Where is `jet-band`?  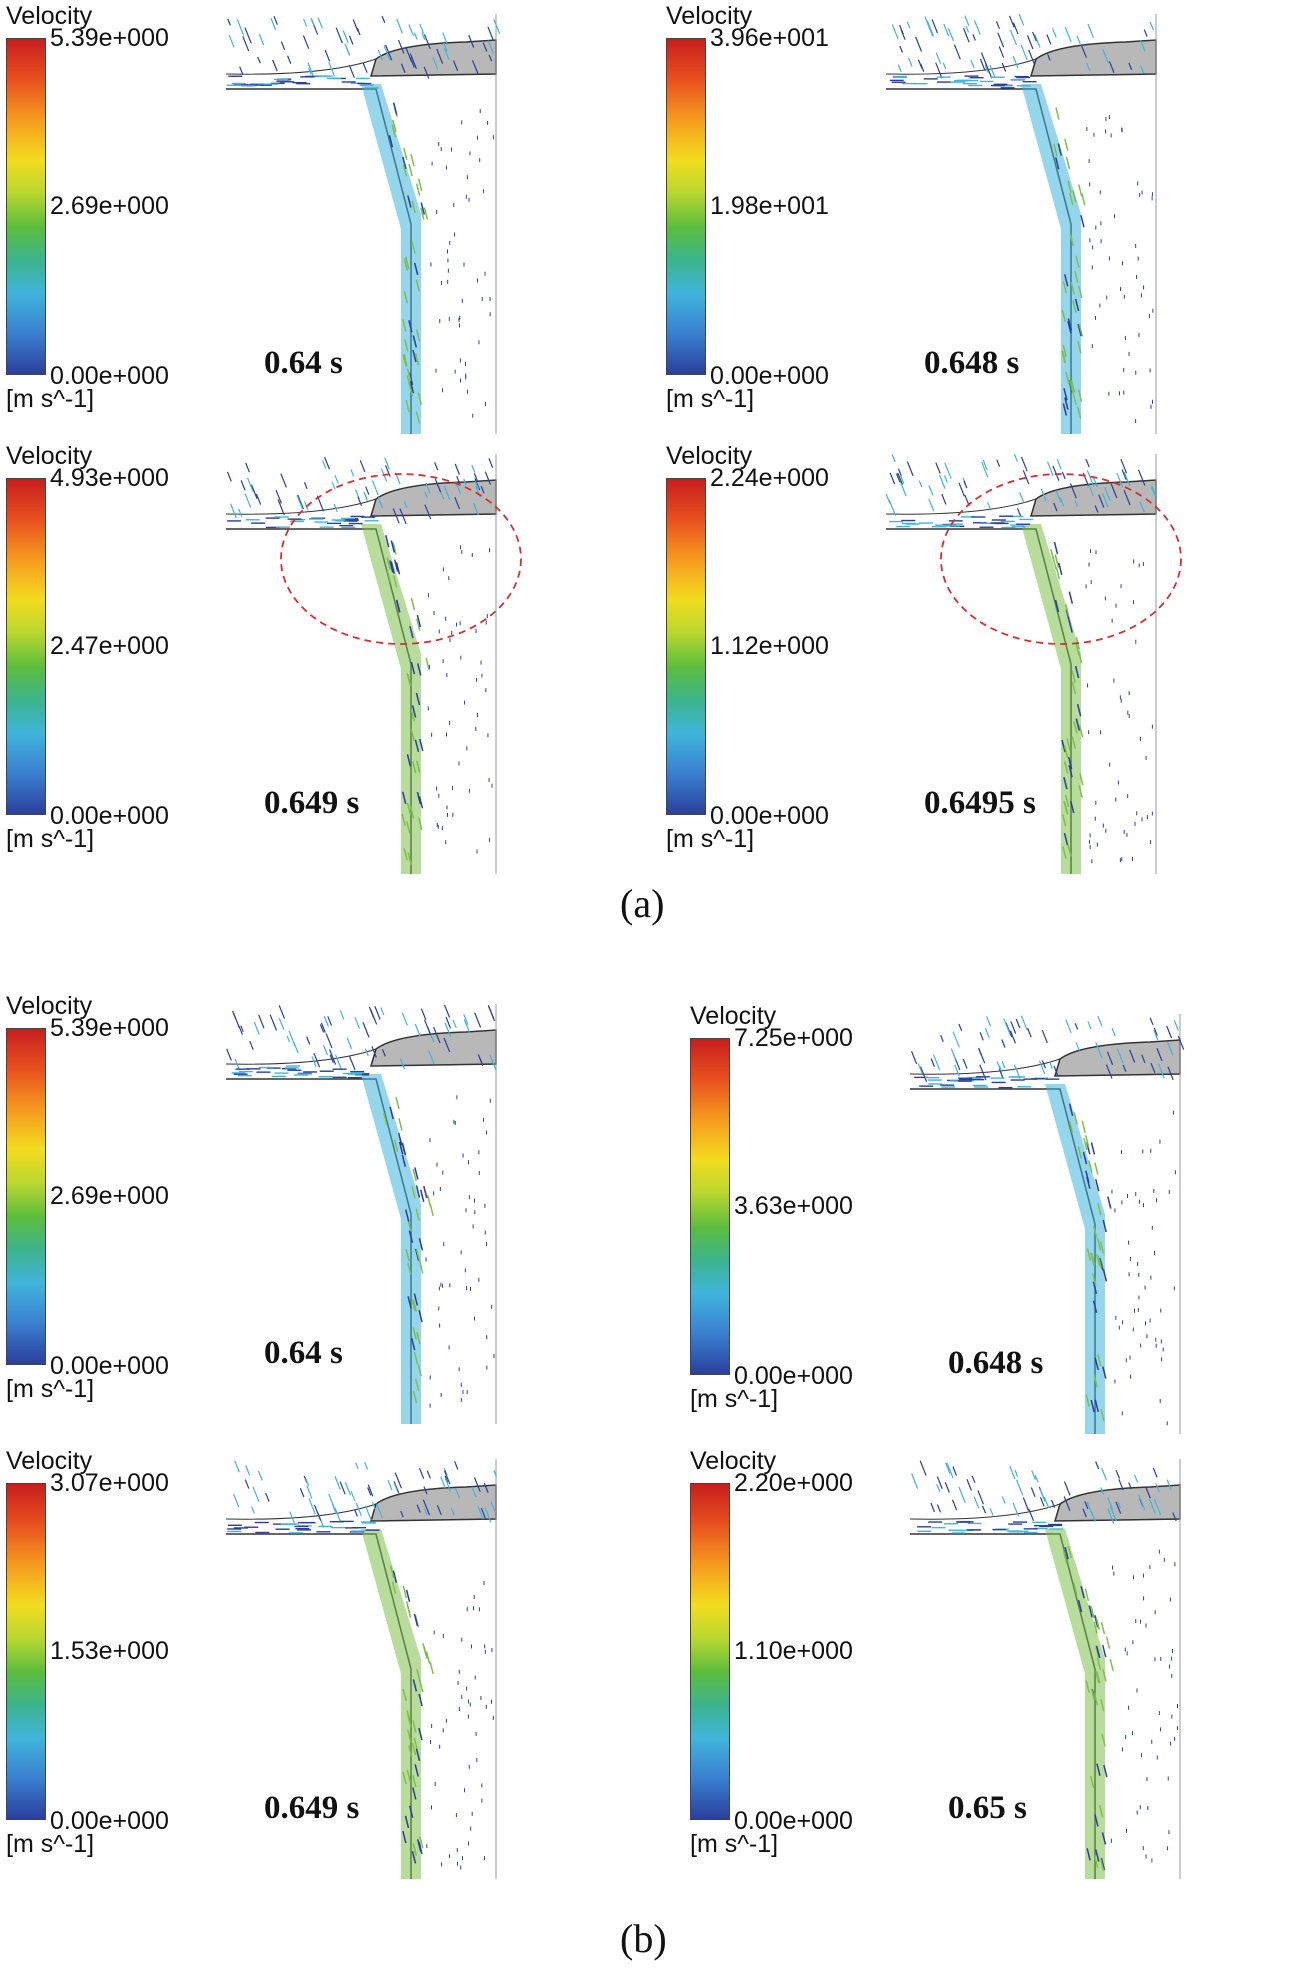
jet-band is located at coordinates (1075, 1704).